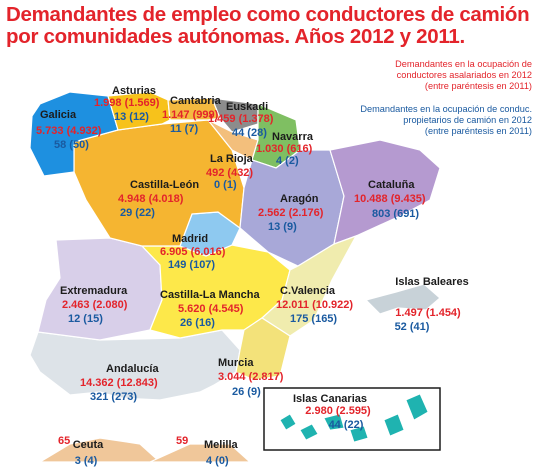  What do you see at coordinates (263, 349) in the screenshot?
I see `region-murcia` at bounding box center [263, 349].